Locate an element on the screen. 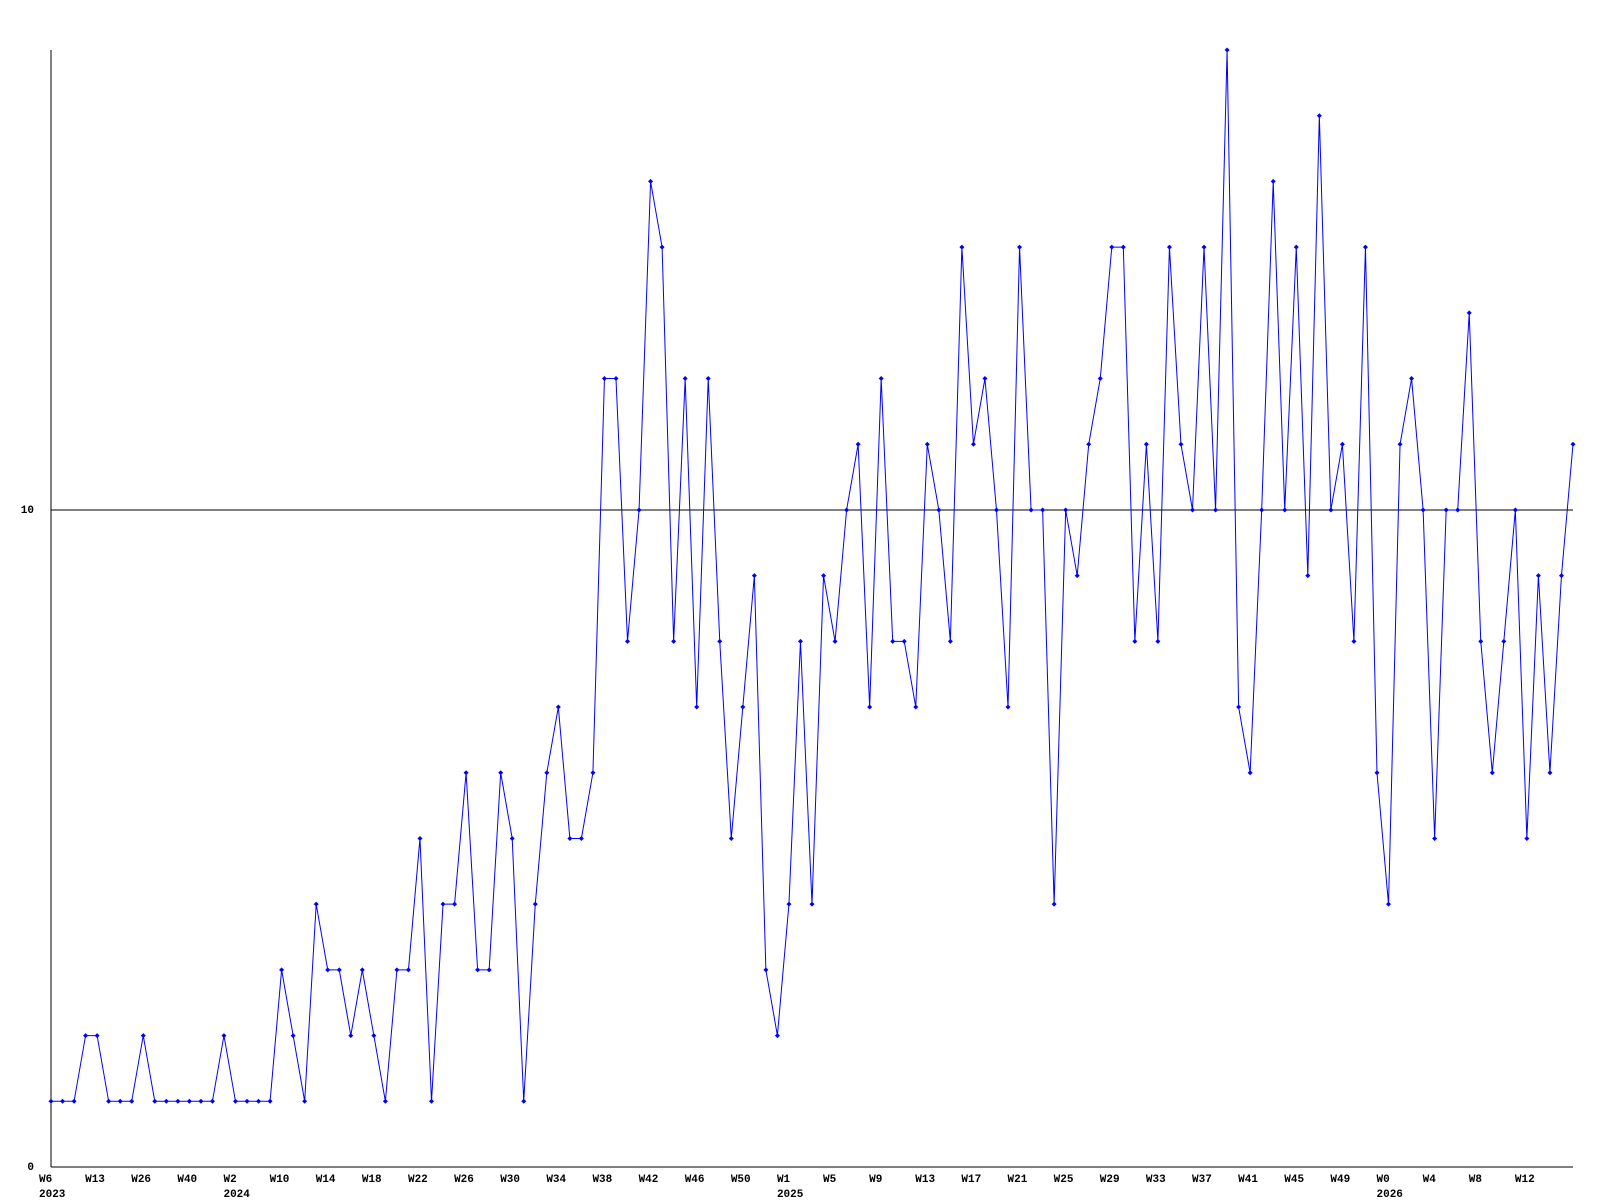 The image size is (1600, 1200). x-tick-label: W22 is located at coordinates (418, 1180).